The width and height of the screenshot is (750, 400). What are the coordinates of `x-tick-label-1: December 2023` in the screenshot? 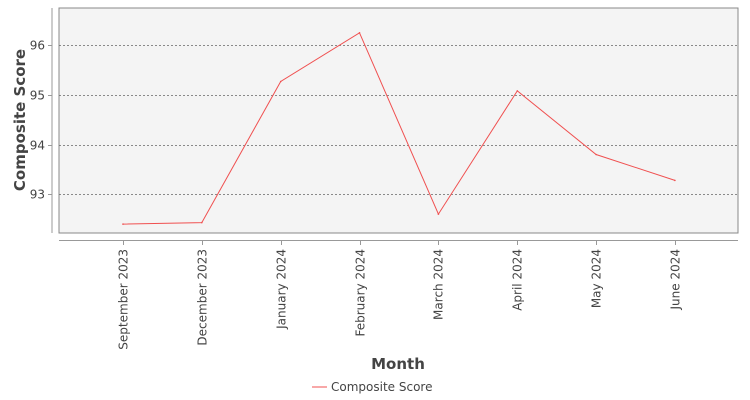 It's located at (203, 297).